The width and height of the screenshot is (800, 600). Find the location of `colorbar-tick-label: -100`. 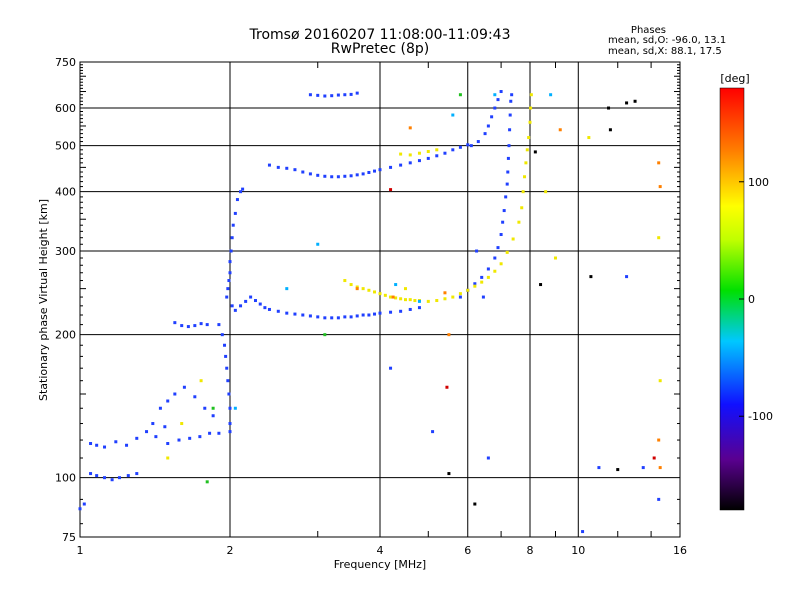

colorbar-tick-label: -100 is located at coordinates (760, 416).